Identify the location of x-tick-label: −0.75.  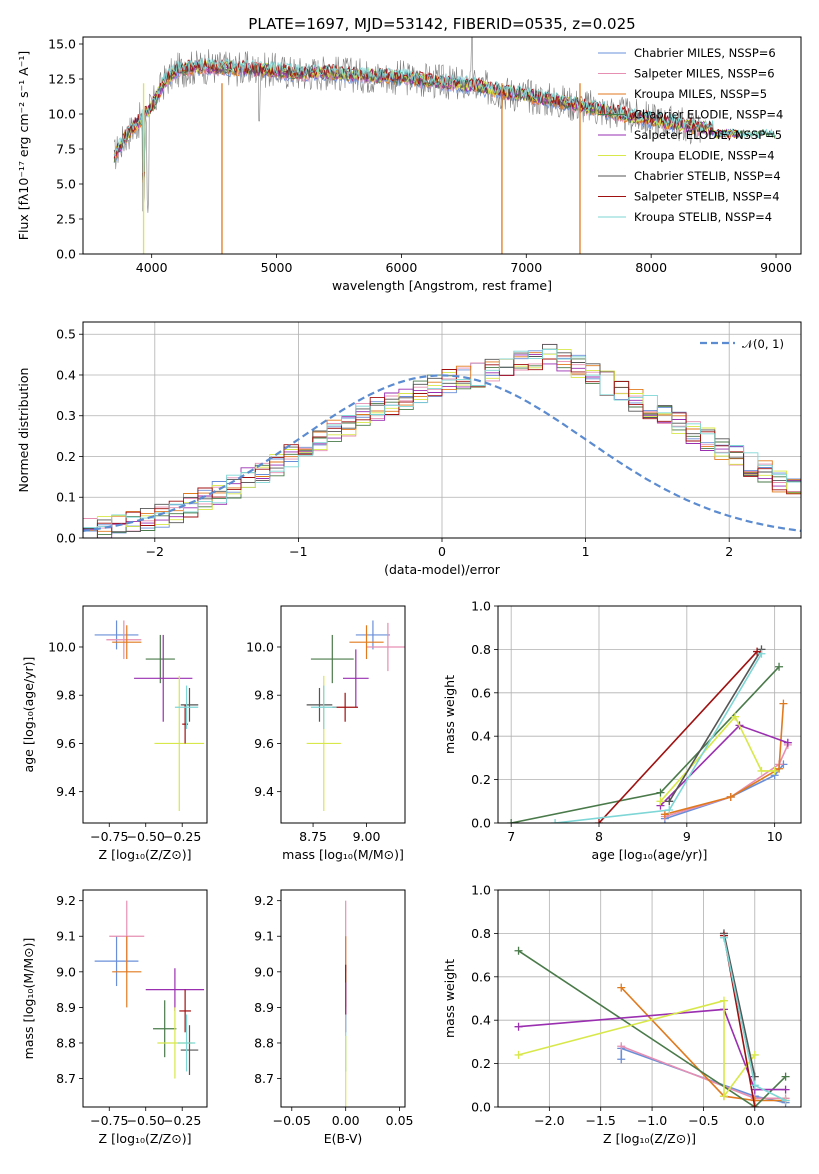
(109, 1120).